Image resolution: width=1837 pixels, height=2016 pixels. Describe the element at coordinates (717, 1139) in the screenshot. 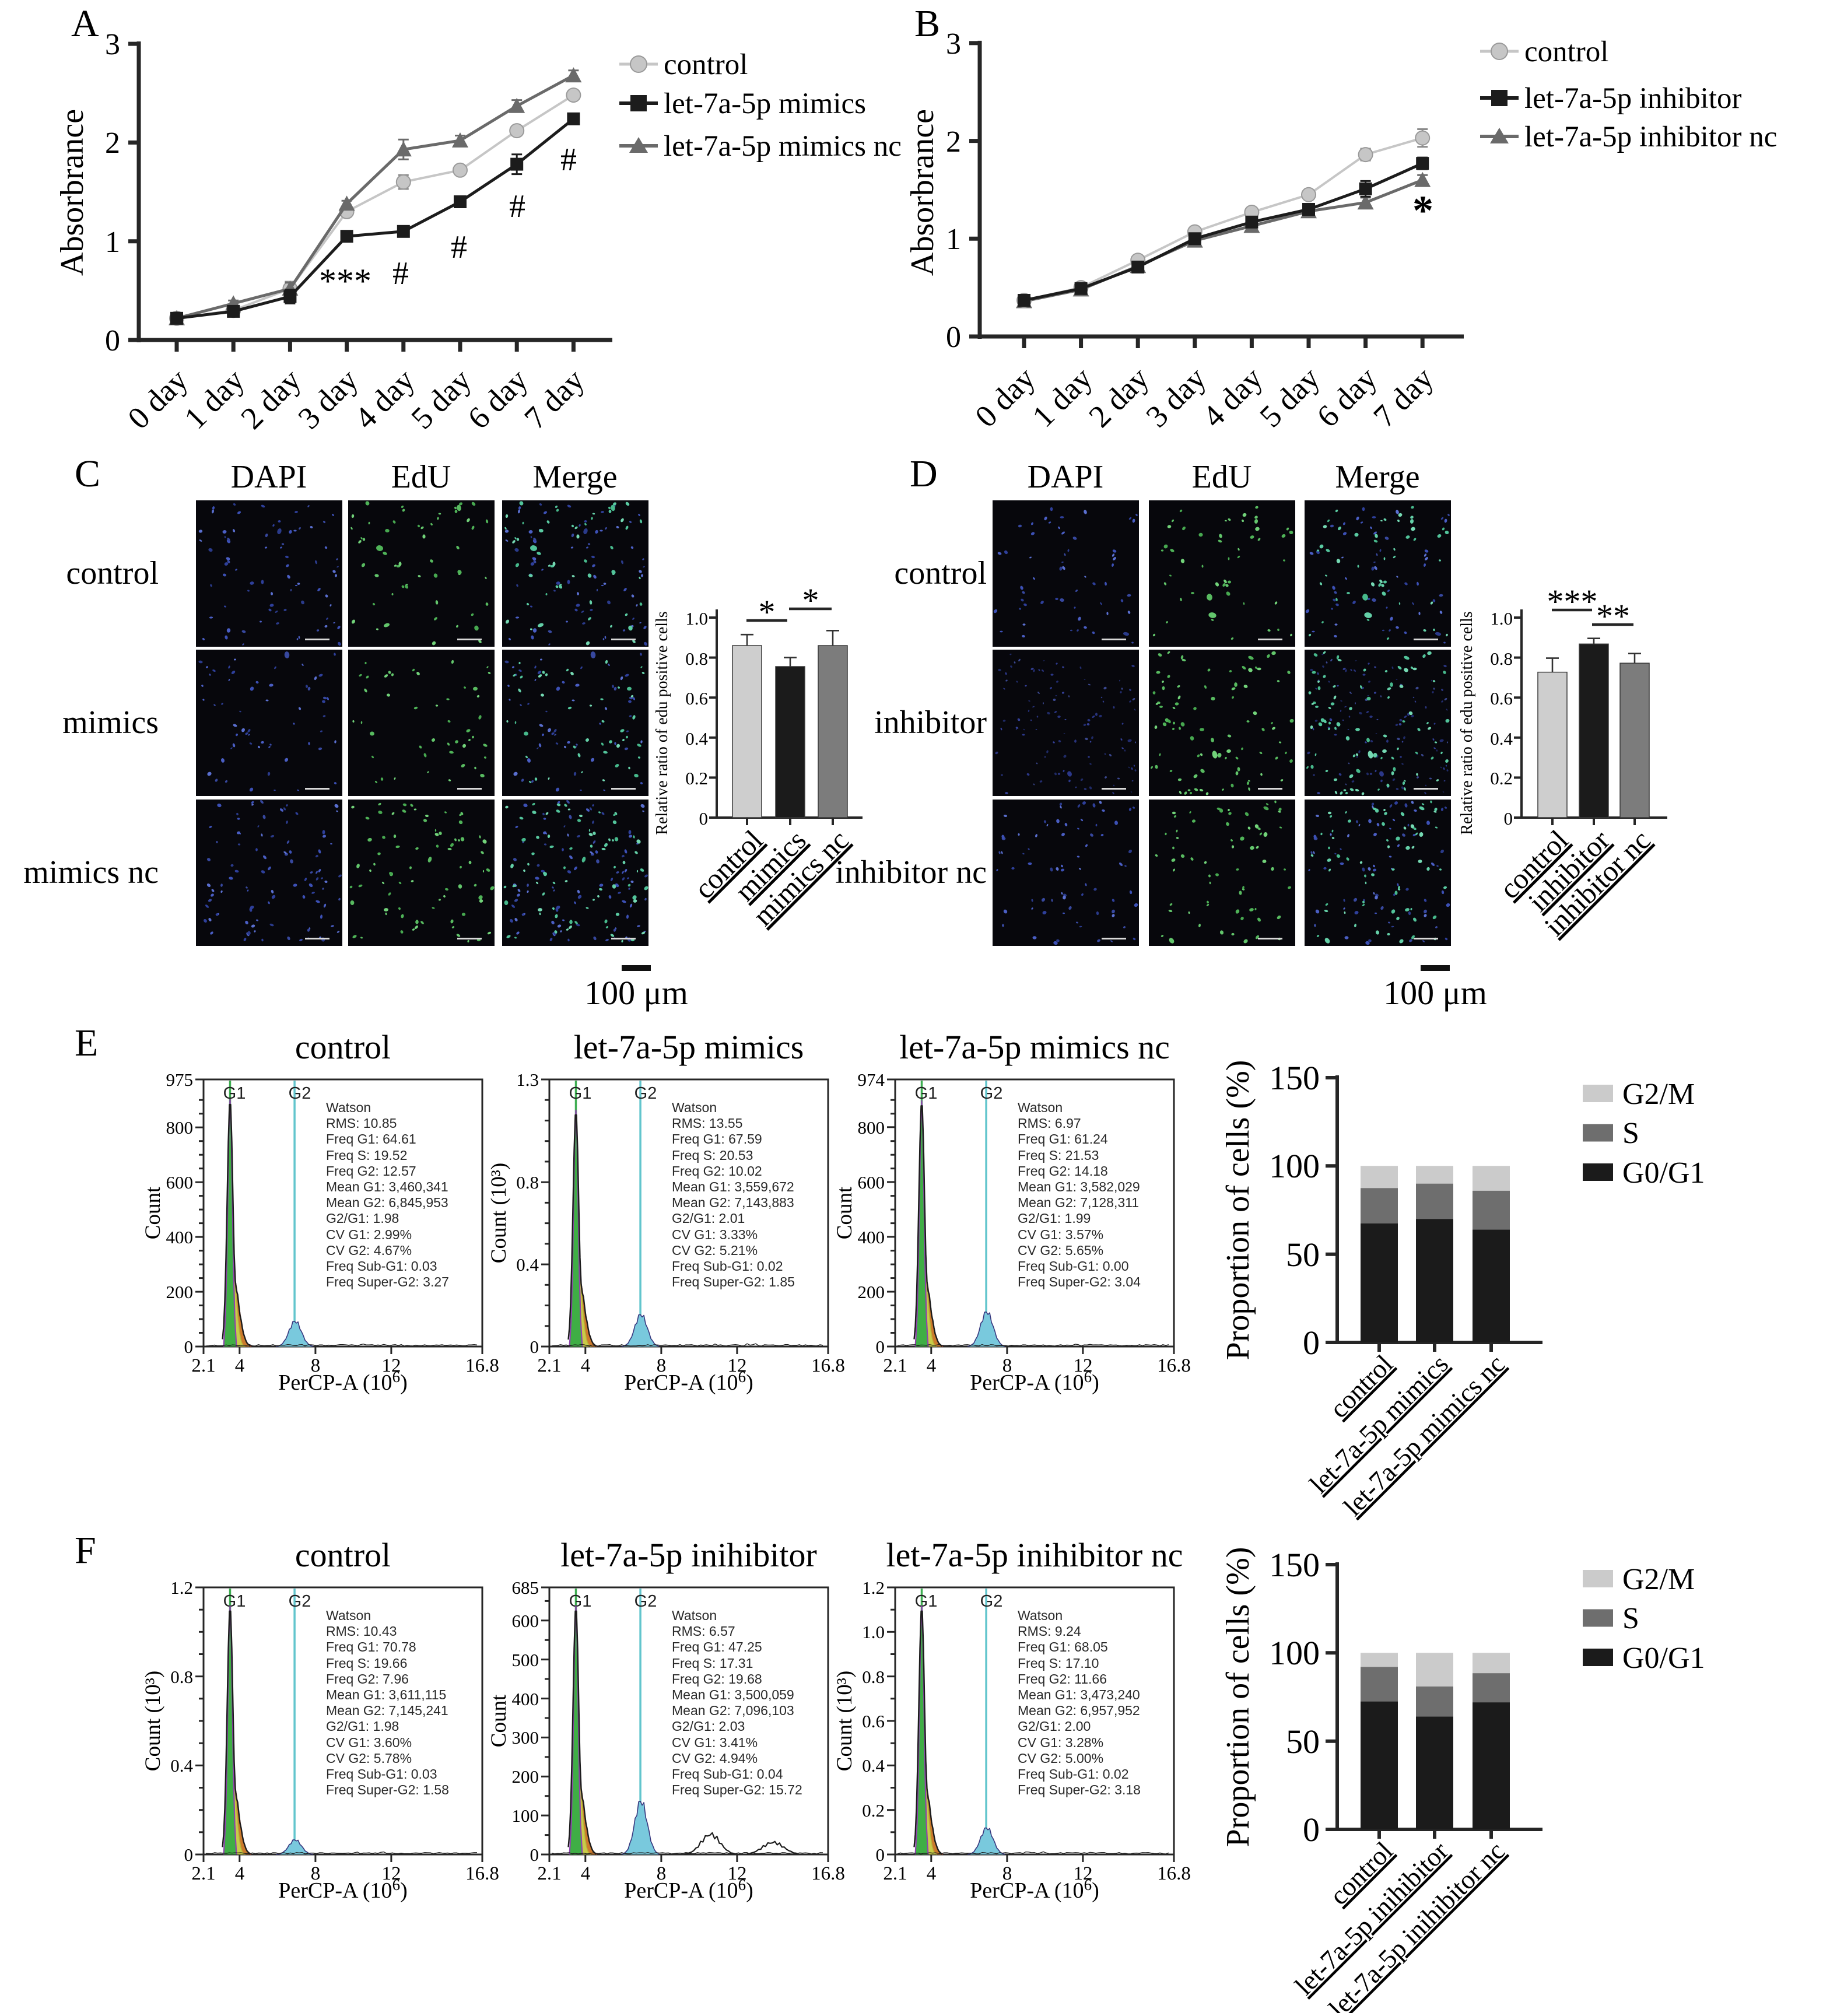

I see `svg-text: Freq G1: 67.59` at that location.